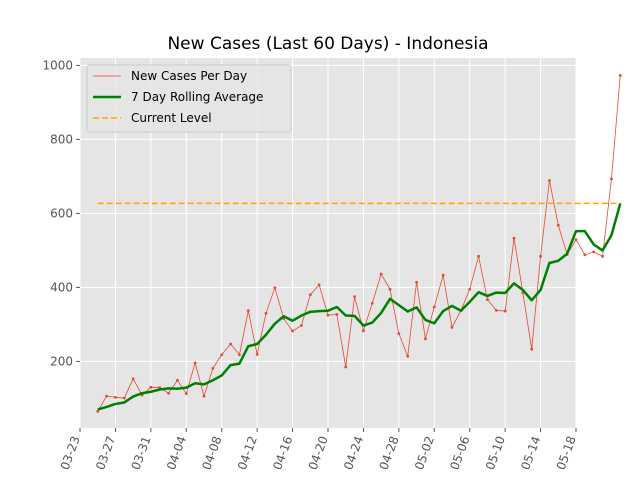 Image resolution: width=640 pixels, height=480 pixels. What do you see at coordinates (327, 44) in the screenshot?
I see `chart-title: New Cases (Last 60 Days) - Indonesia` at bounding box center [327, 44].